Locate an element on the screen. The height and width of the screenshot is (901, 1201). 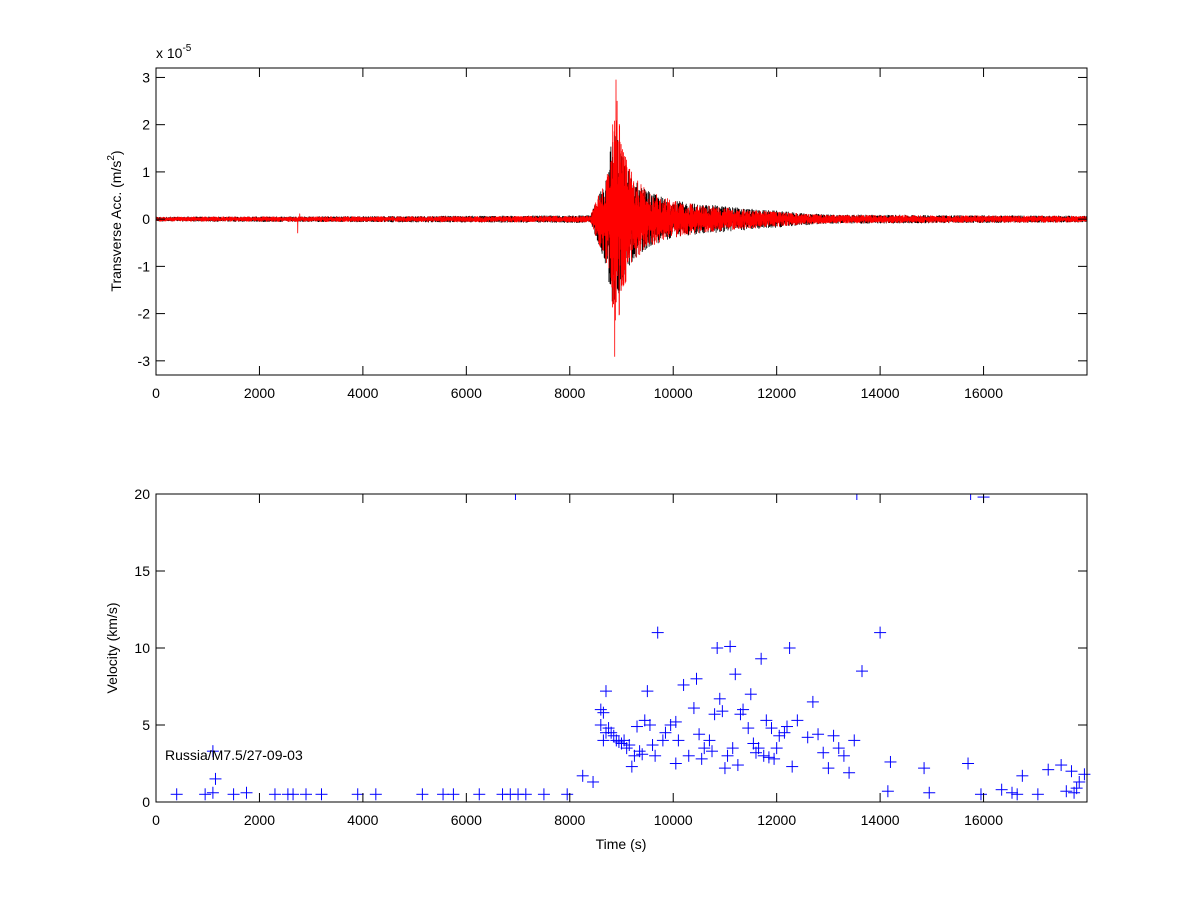
velocity-y-axis-label: Velocity (km/s) is located at coordinates (112, 647).